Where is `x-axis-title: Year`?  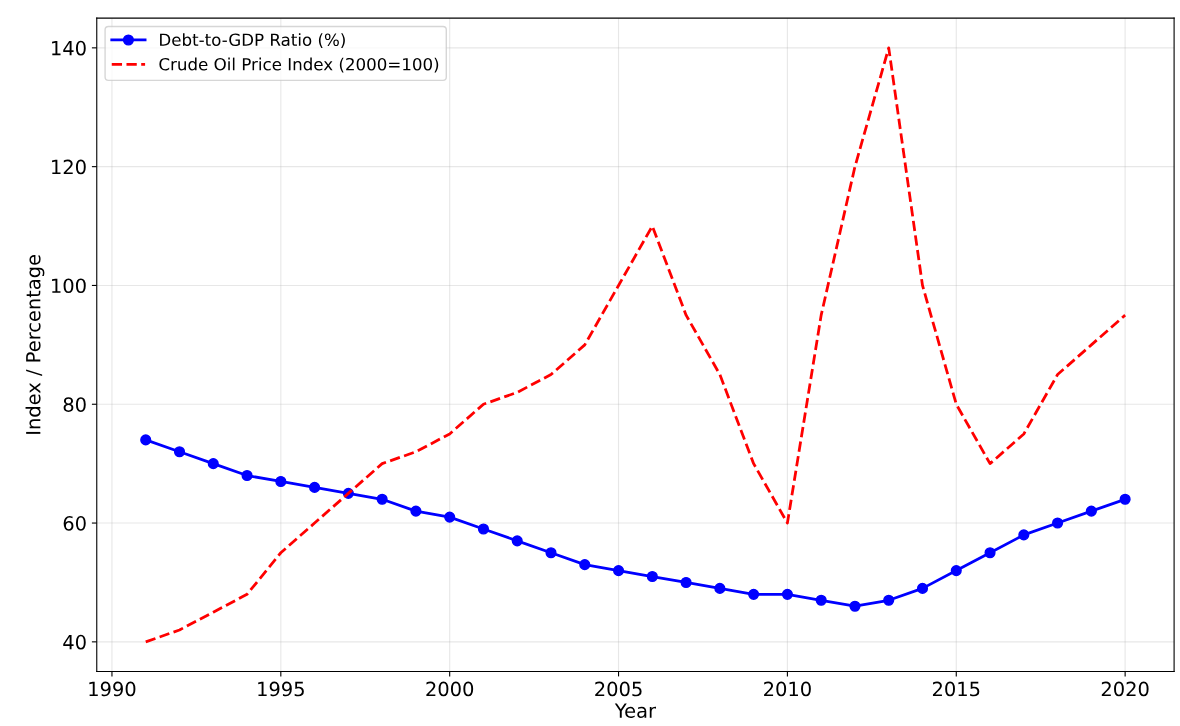 x-axis-title: Year is located at coordinates (635, 710).